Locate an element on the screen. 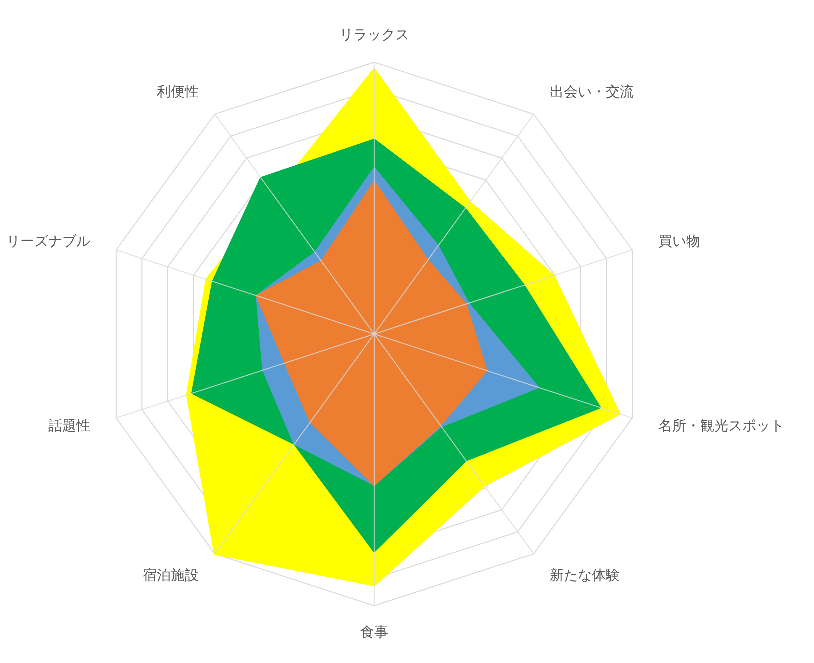 Image resolution: width=814 pixels, height=663 pixels. spoke-label: 新たな体験 is located at coordinates (585, 576).